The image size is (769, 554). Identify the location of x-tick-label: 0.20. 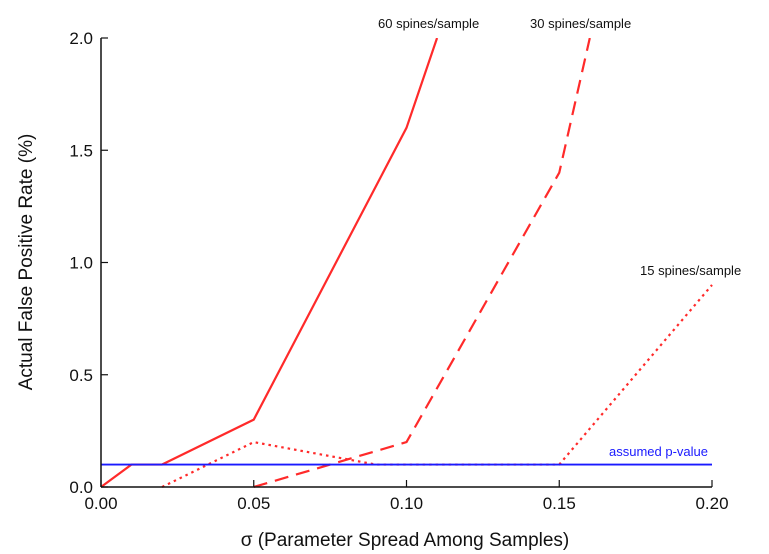
(711, 503).